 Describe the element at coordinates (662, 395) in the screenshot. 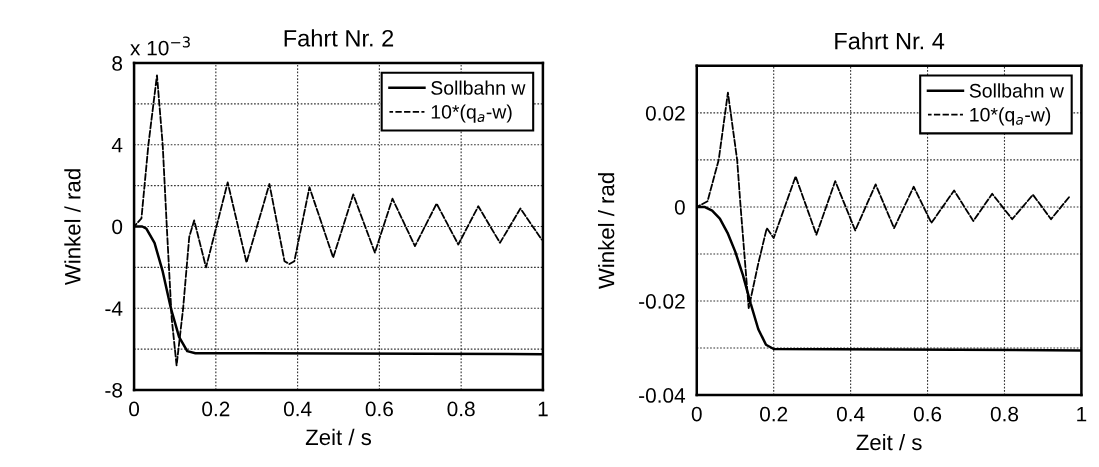

I see `y-tick-label: -0.04` at that location.